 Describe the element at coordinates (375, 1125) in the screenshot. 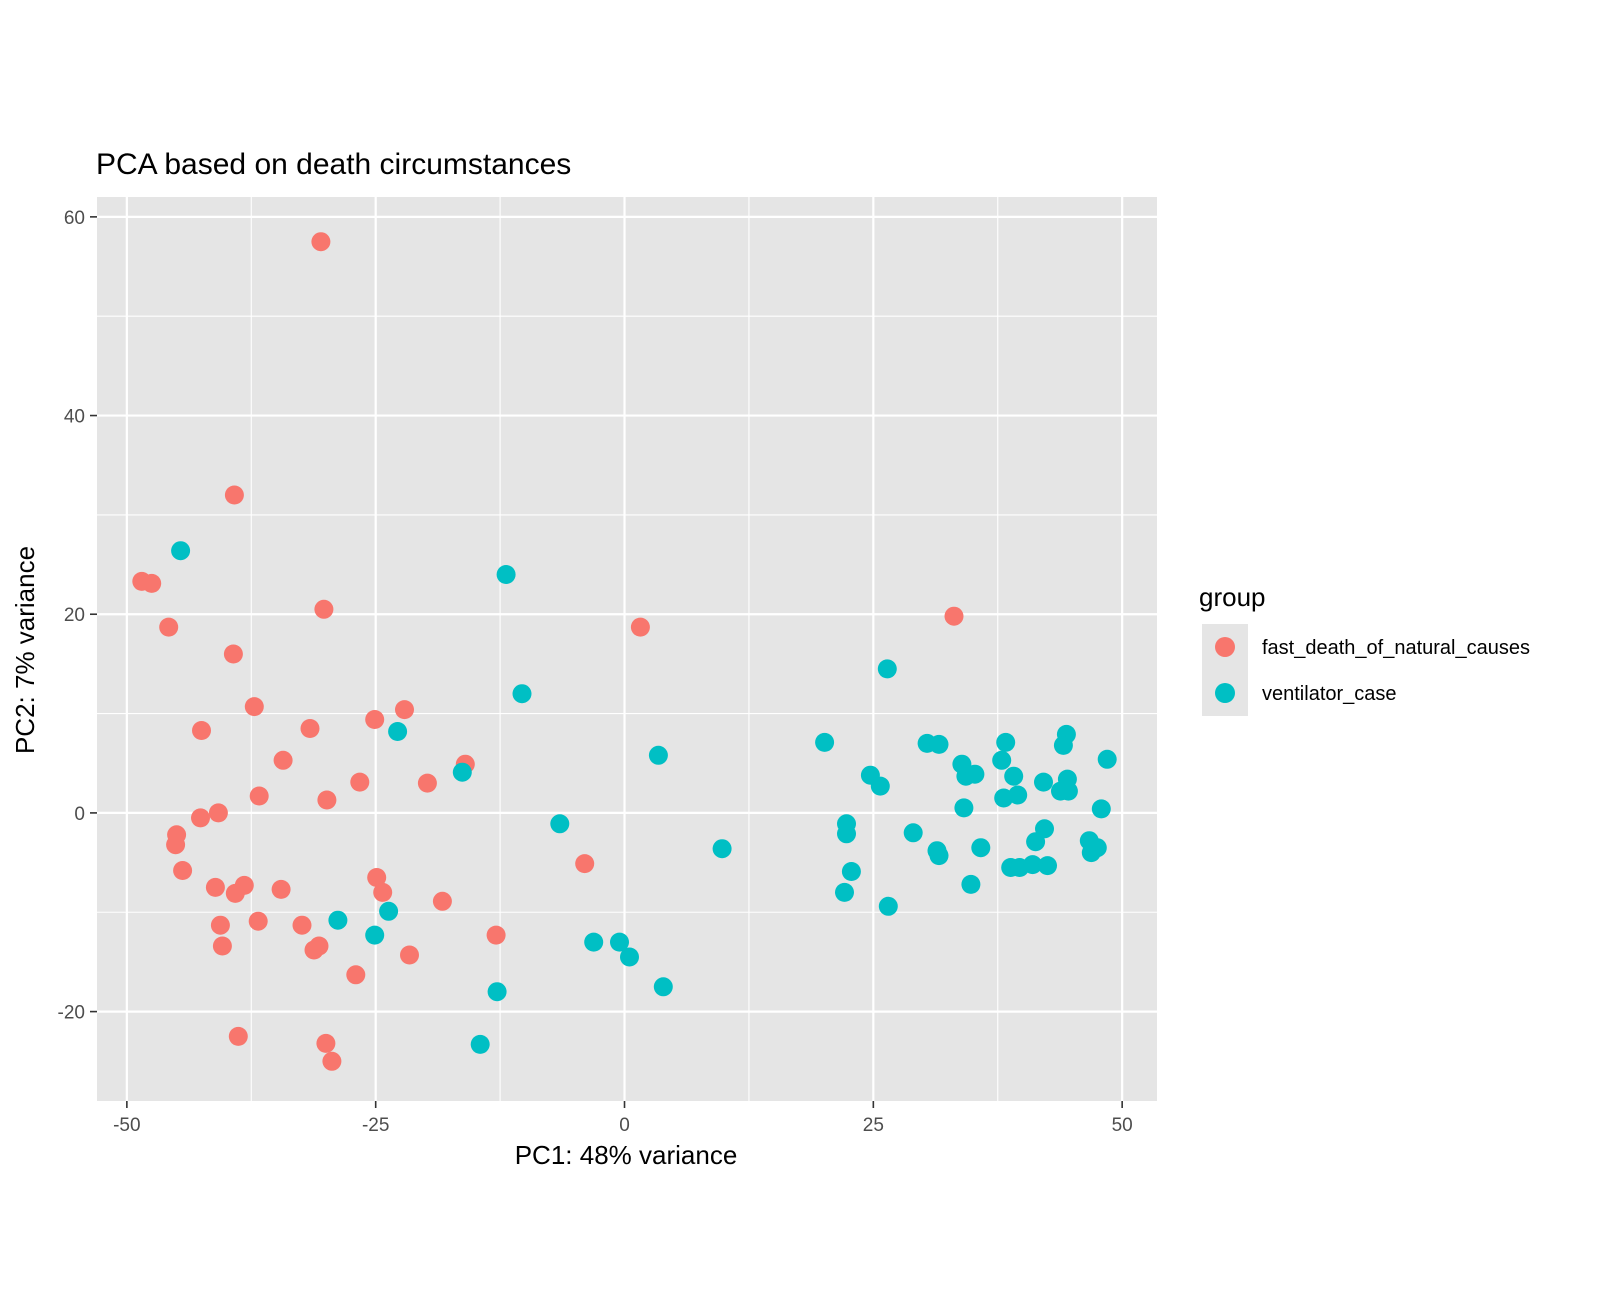

I see `x-tick-label: -25` at that location.